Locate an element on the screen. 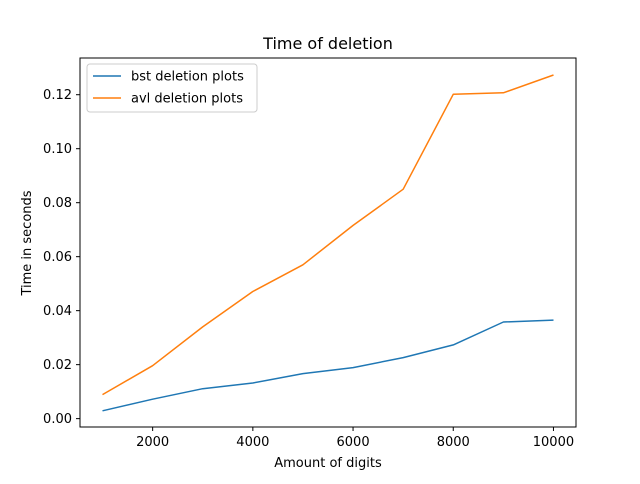  y-tick-label: 0.10 is located at coordinates (57, 149).